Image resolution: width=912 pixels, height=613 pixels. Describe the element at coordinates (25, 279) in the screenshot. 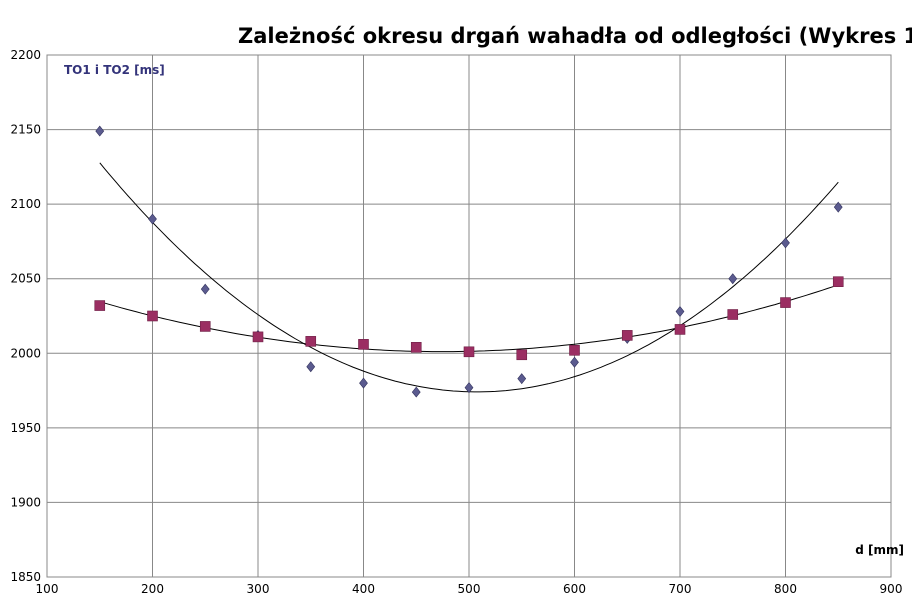

I see `y-tick-label: 2050` at that location.